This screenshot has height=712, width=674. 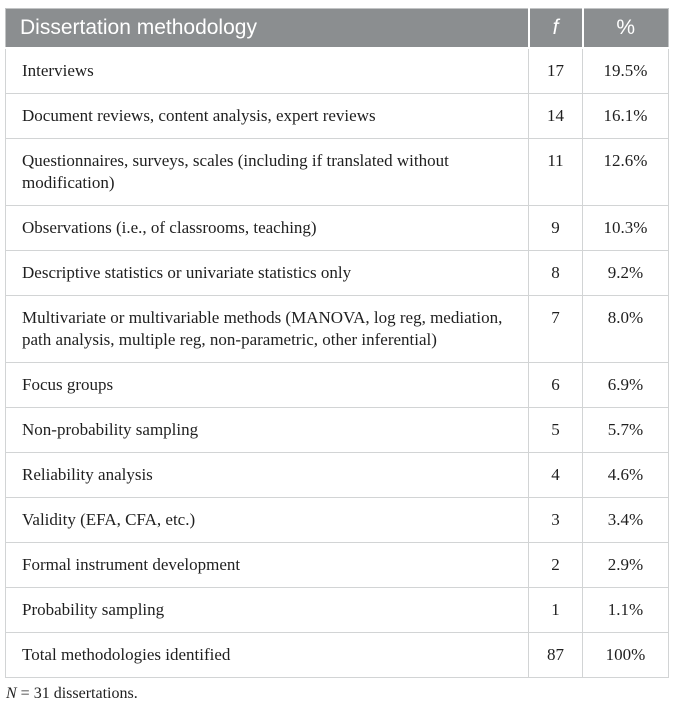 What do you see at coordinates (625, 565) in the screenshot?
I see `percent-cell: 2.9%` at bounding box center [625, 565].